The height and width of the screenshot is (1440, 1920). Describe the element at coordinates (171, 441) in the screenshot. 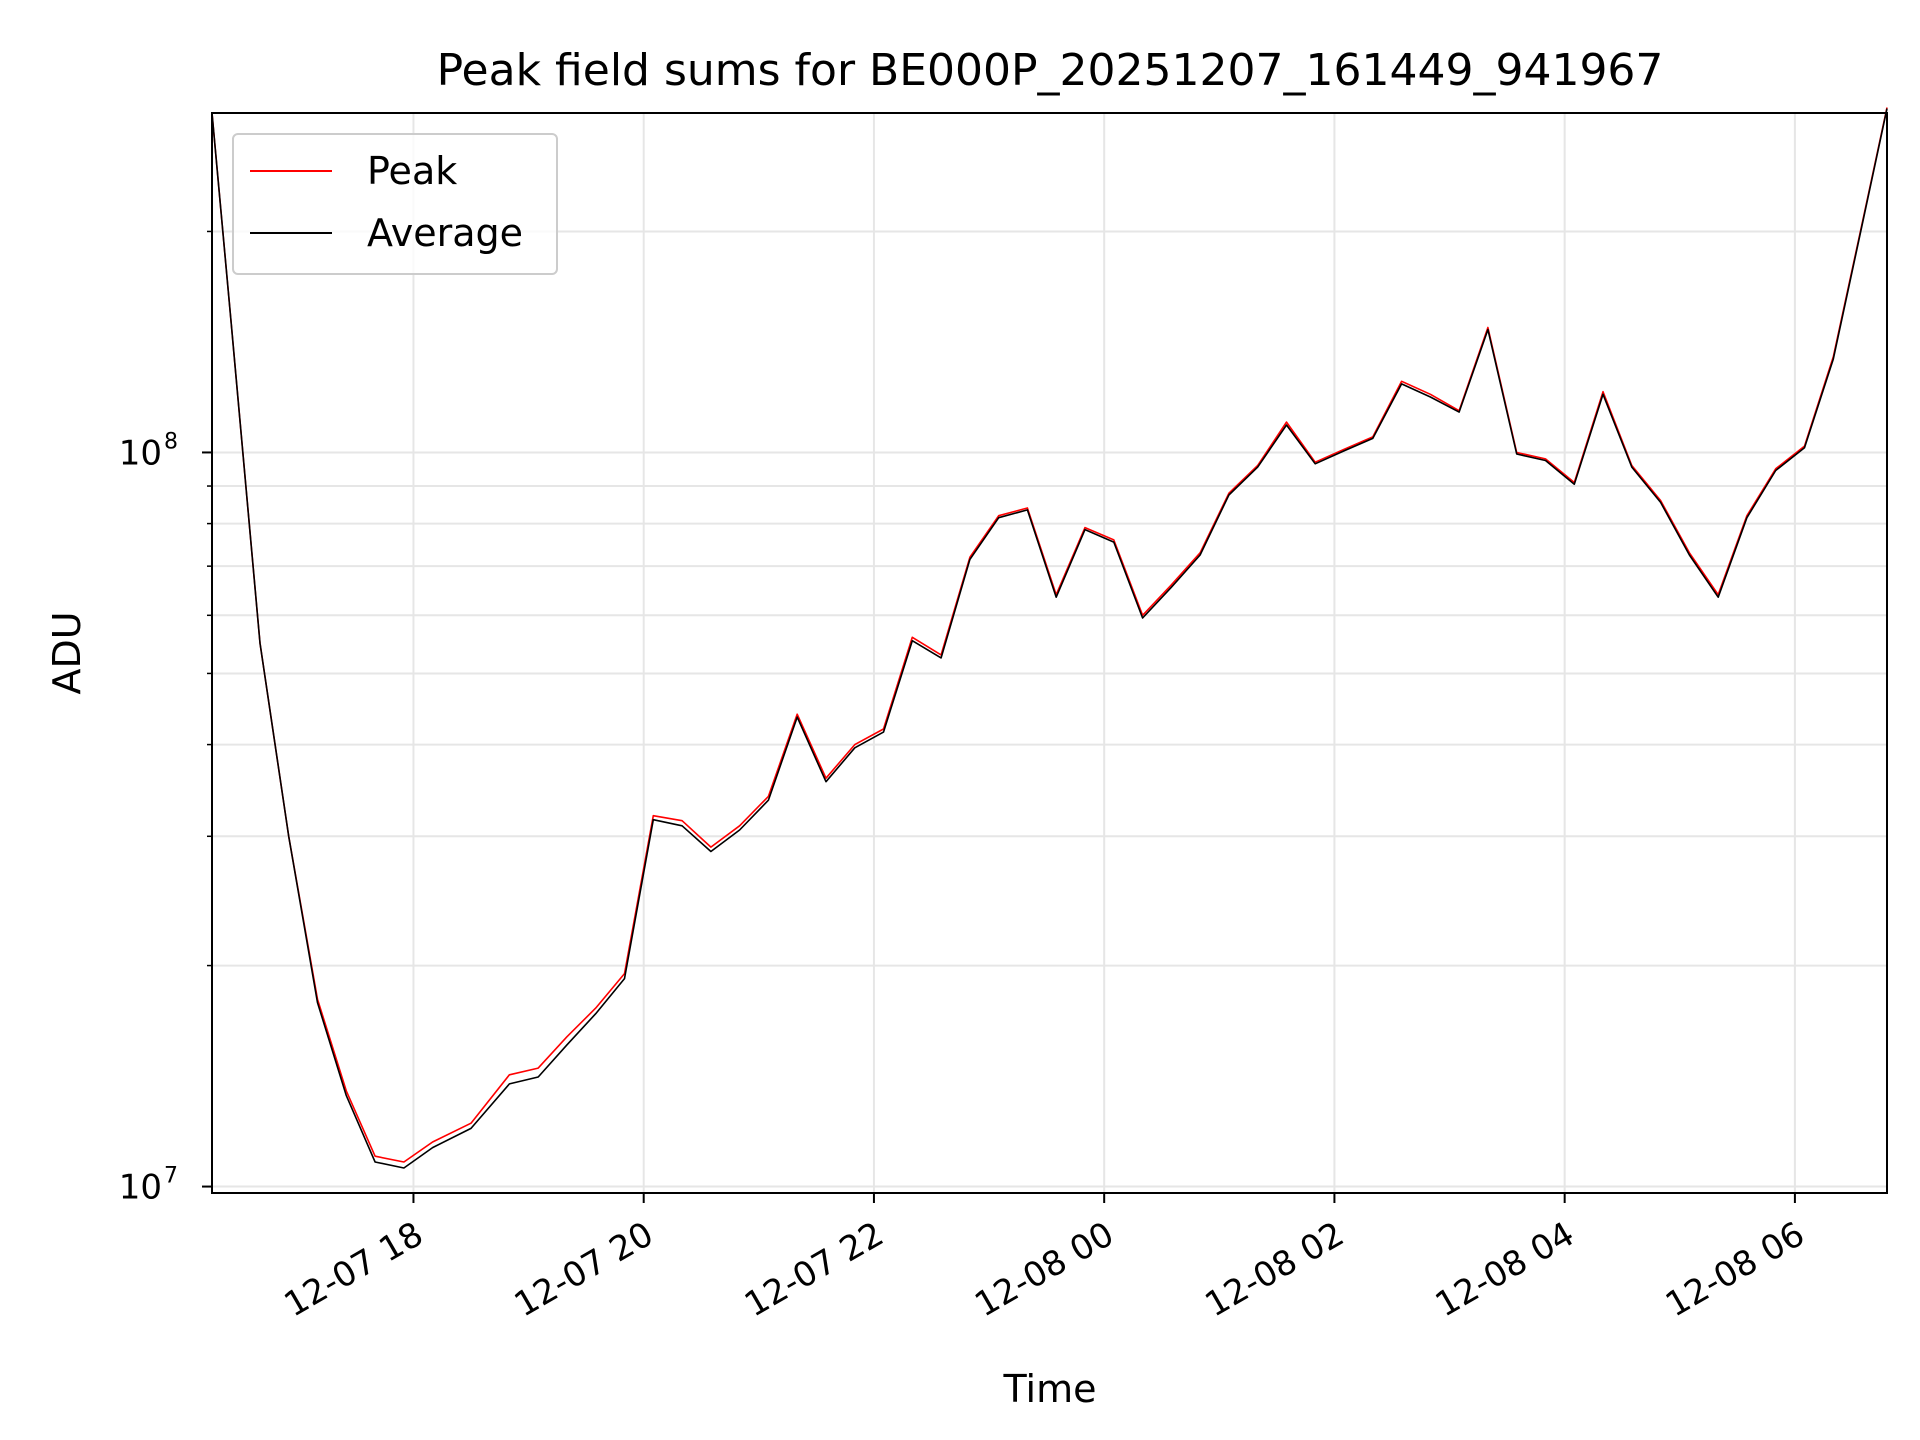

I see `y-tick-exponent: 8` at that location.